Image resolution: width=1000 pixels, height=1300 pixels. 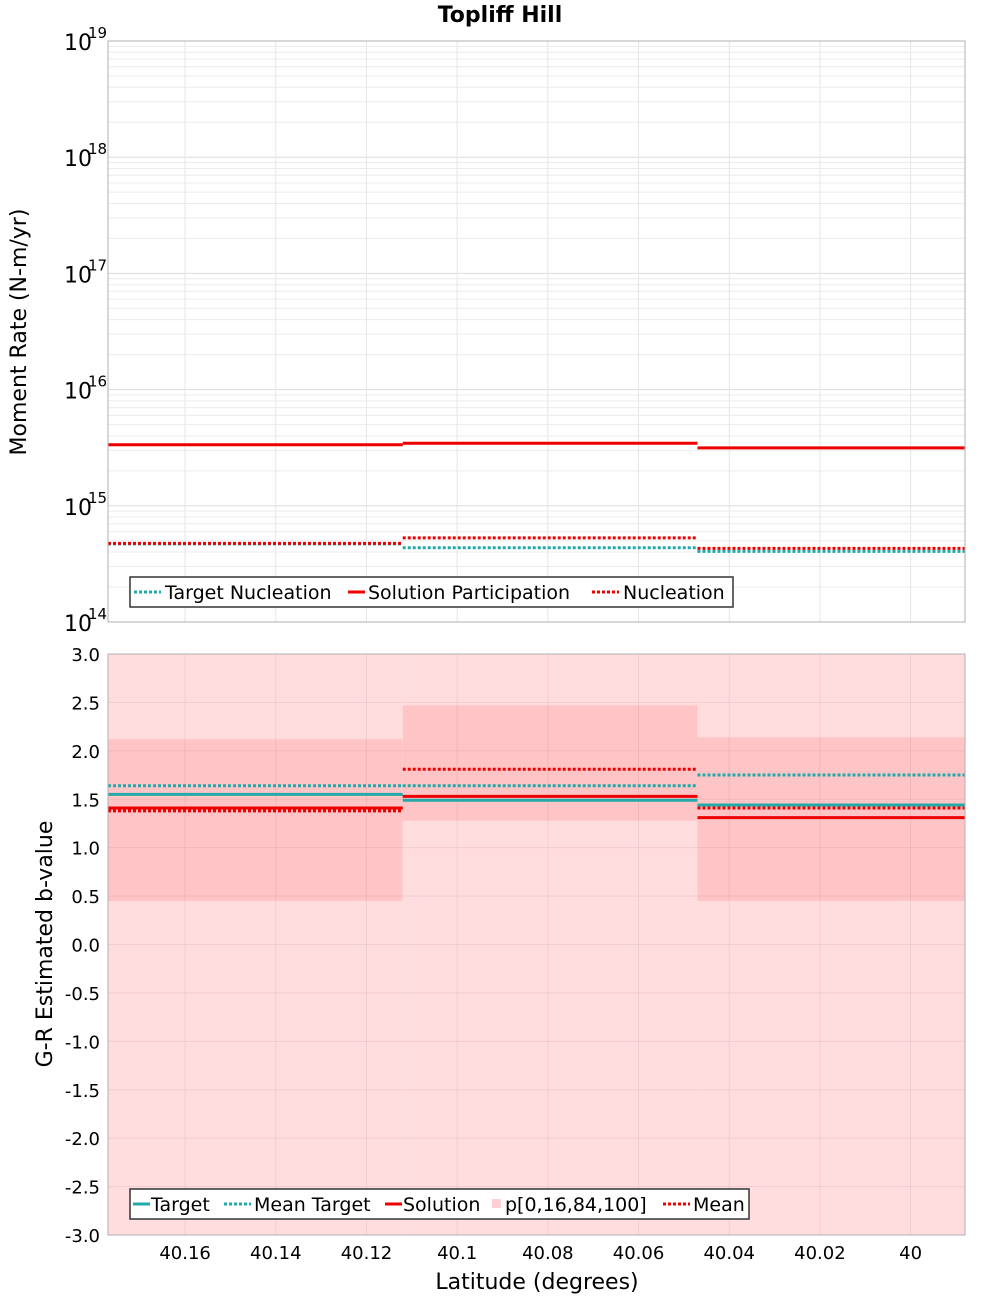 What do you see at coordinates (85, 946) in the screenshot?
I see `b-value-y-tick-label: 0.0` at bounding box center [85, 946].